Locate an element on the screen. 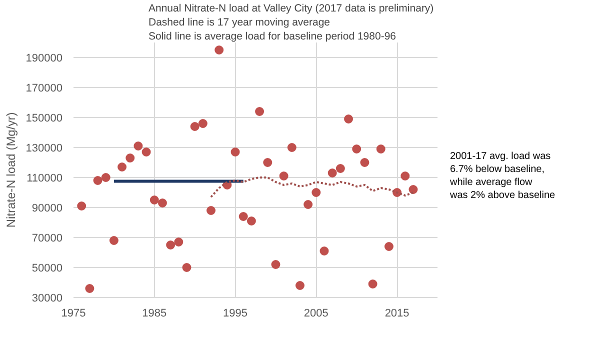 This screenshot has width=600, height=337. y-tick-label: 170000 is located at coordinates (44, 88).